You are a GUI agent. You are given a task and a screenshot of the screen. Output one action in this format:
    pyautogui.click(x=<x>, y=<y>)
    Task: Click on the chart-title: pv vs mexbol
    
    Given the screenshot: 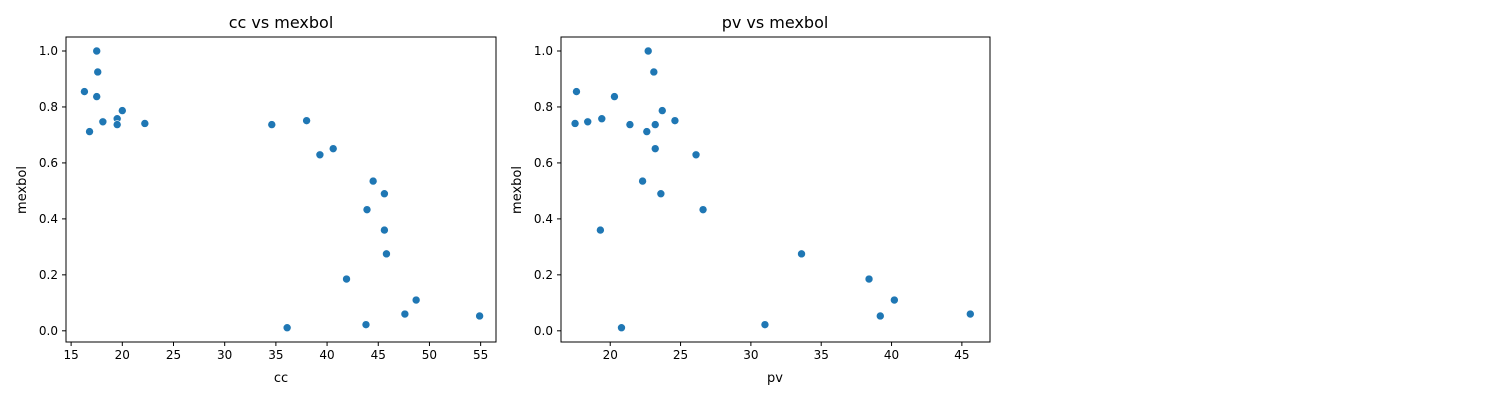 What is the action you would take?
    pyautogui.click(x=775, y=22)
    